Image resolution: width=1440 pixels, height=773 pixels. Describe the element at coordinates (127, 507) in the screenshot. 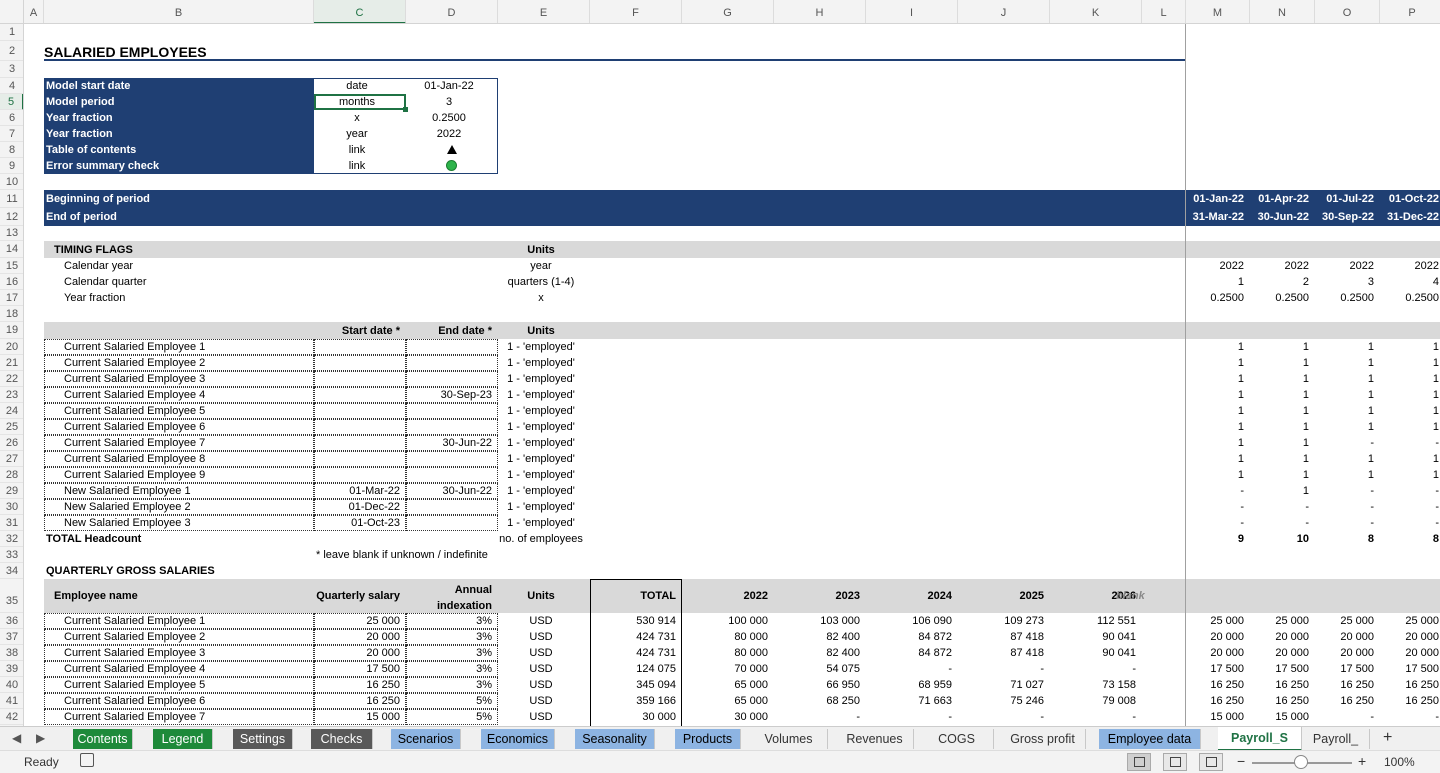

I see `employee-name: New Salaried Employee 2` at that location.